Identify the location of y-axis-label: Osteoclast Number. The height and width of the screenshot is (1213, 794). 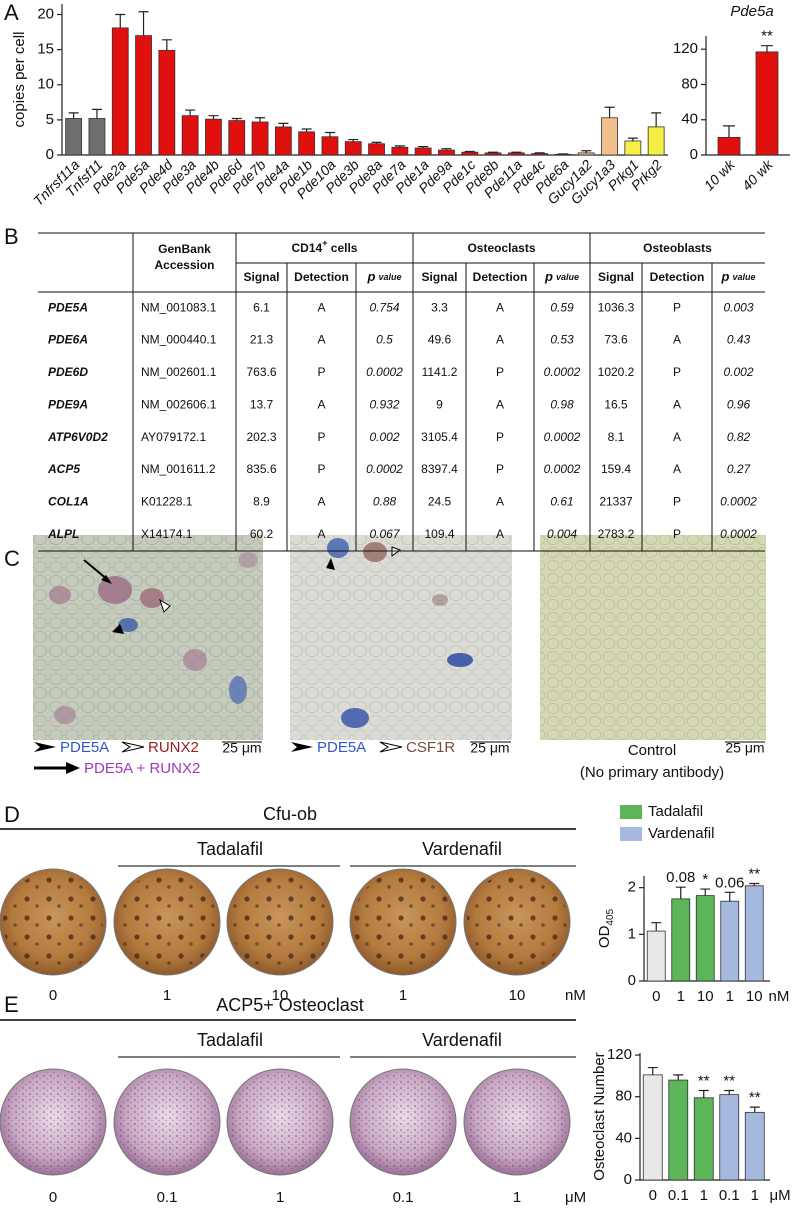
(599, 1116).